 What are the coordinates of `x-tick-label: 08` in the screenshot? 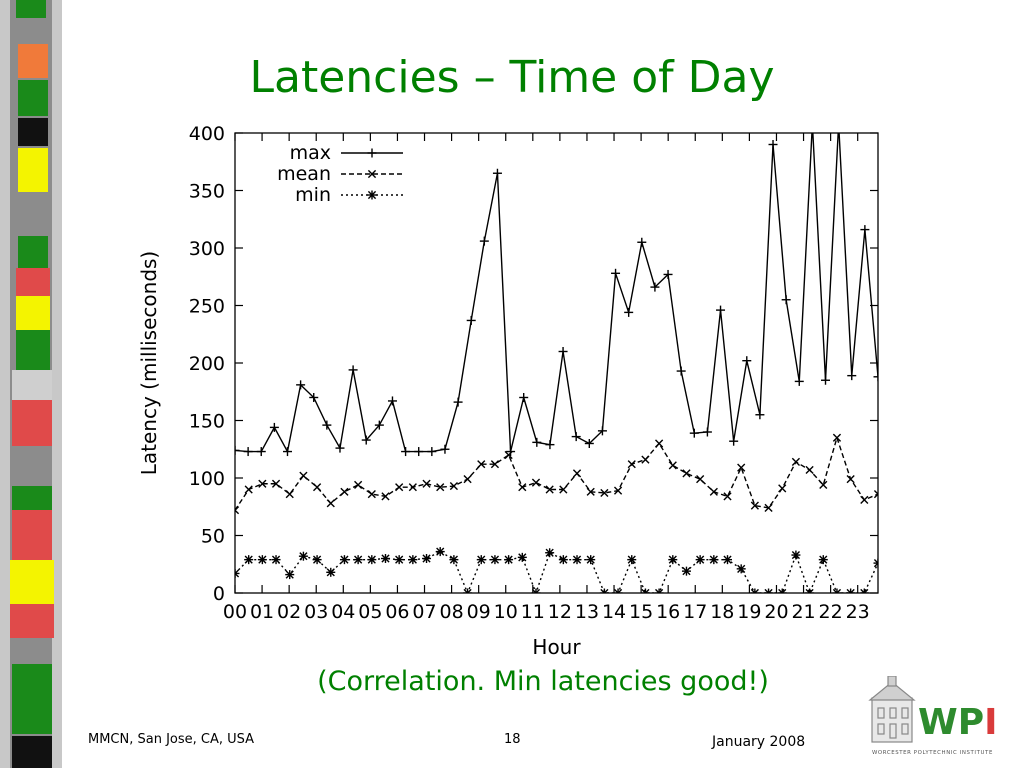 It's located at (451, 612).